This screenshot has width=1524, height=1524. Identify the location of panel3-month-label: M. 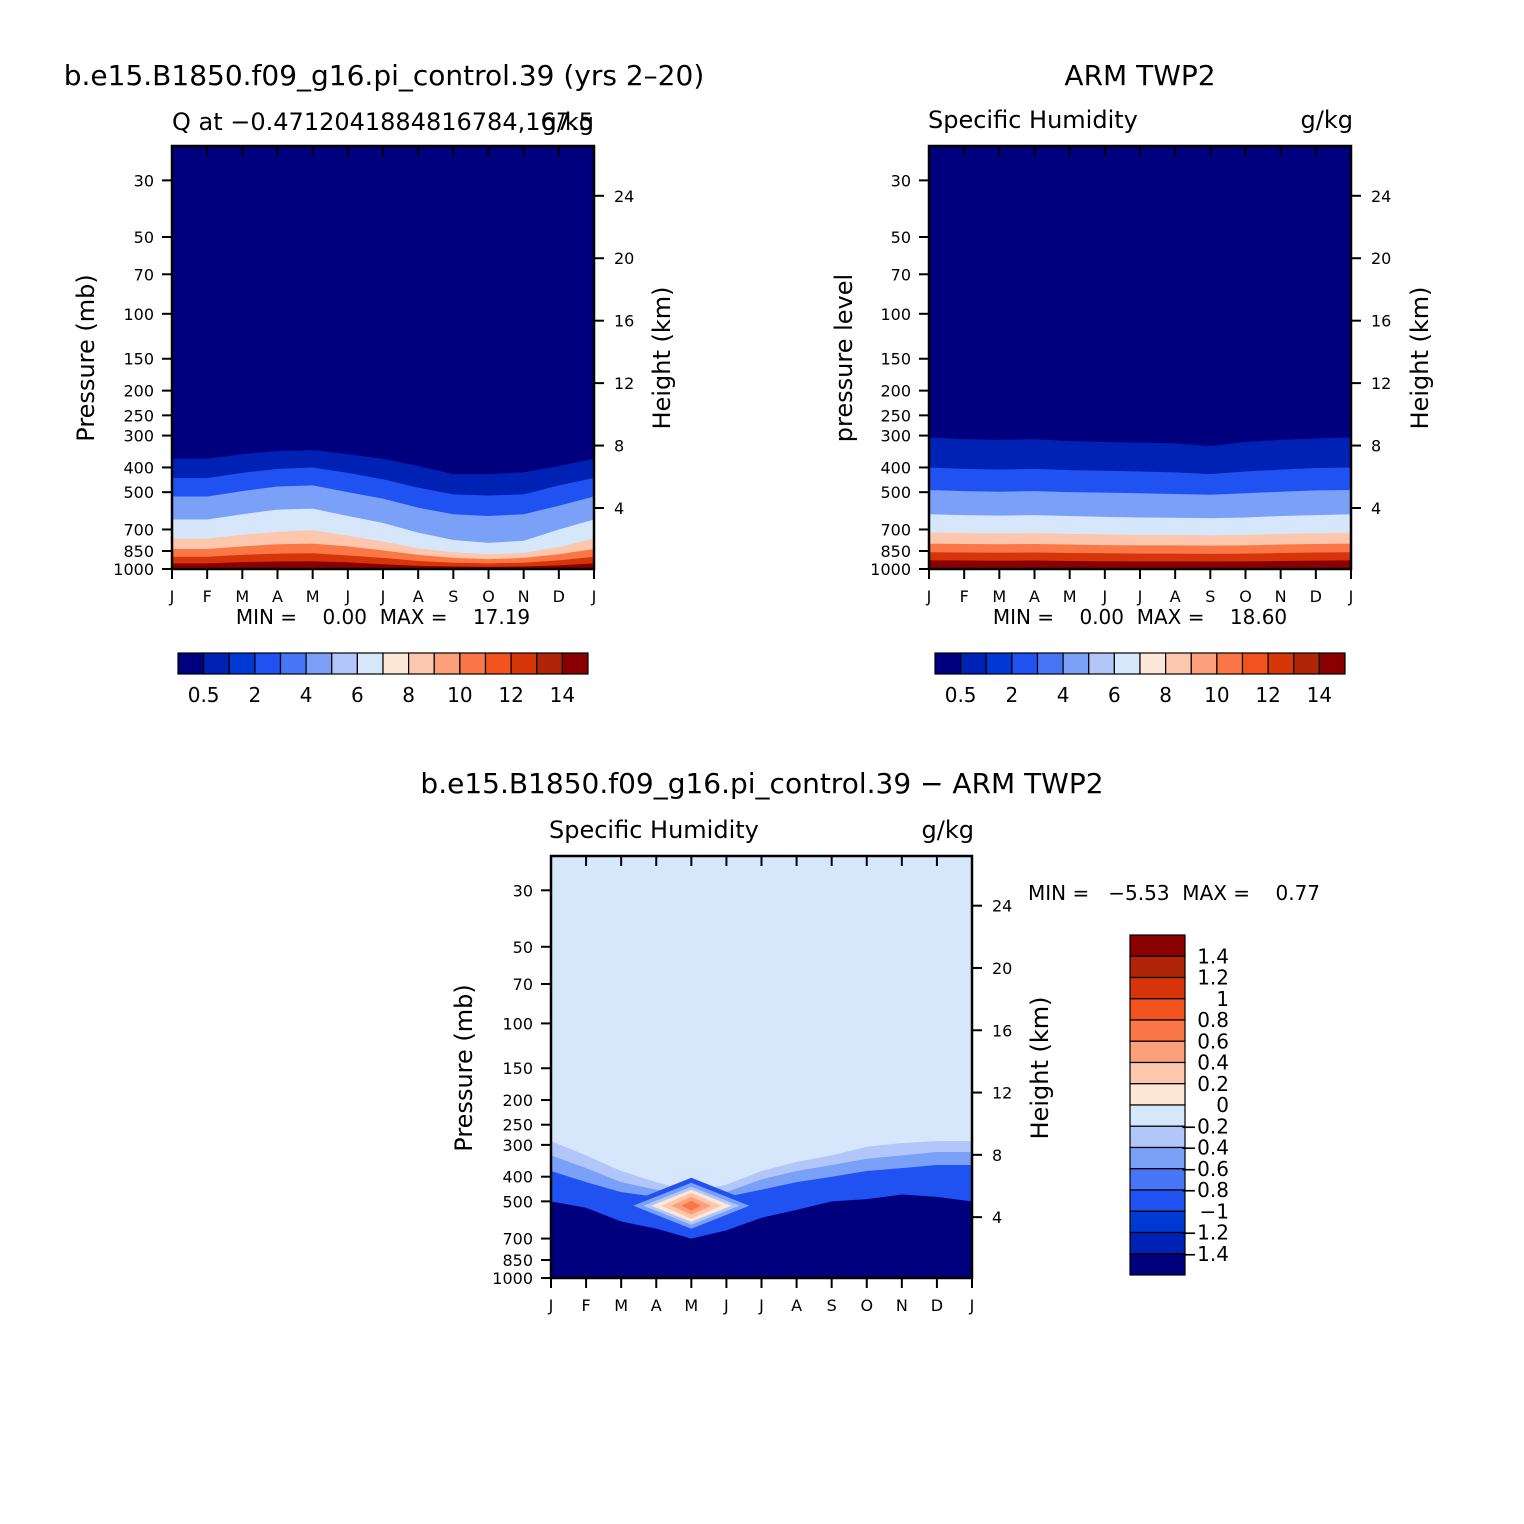
(621, 1305).